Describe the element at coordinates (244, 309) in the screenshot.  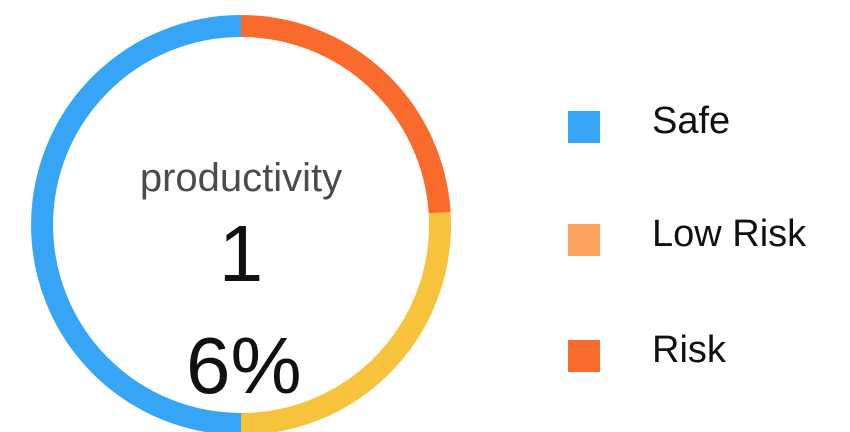
I see `center-value: 16%` at that location.